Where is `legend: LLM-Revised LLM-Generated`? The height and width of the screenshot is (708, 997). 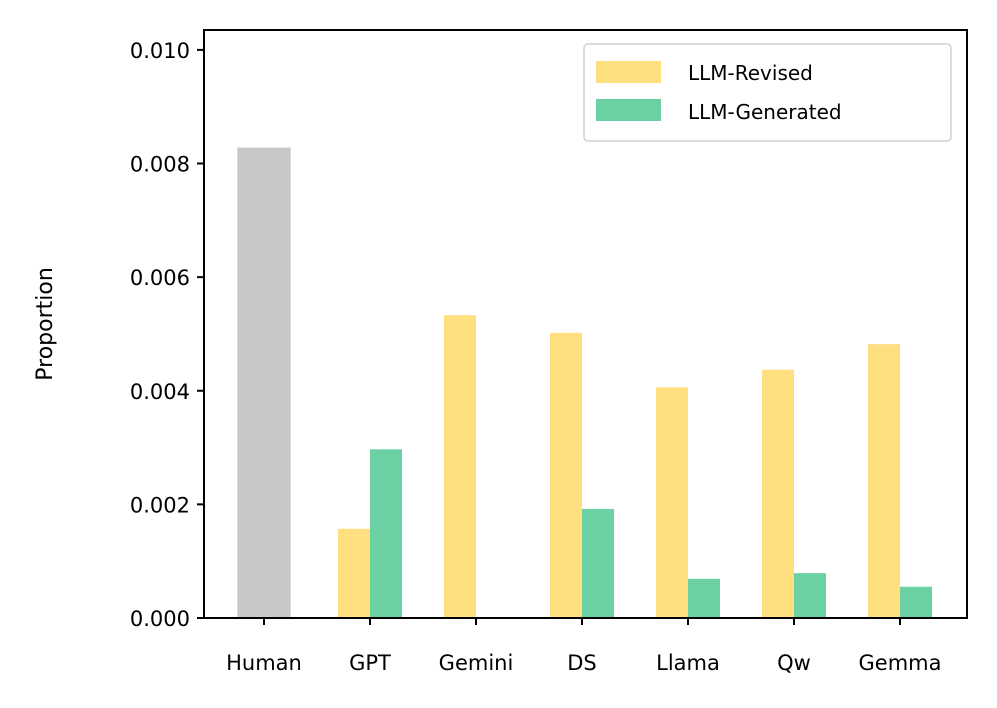 legend: LLM-Revised LLM-Generated is located at coordinates (767, 92).